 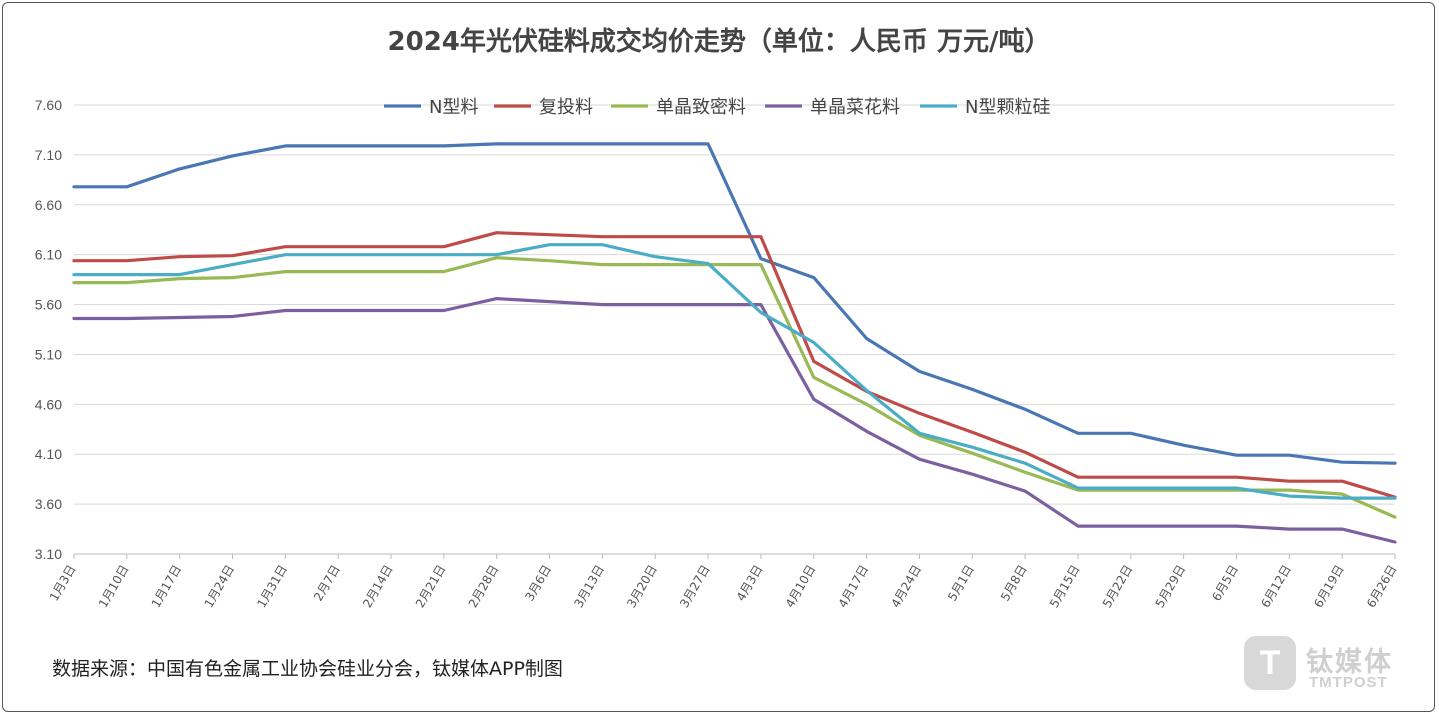 What do you see at coordinates (1014, 583) in the screenshot?
I see `x-tick-label: 5月8日` at bounding box center [1014, 583].